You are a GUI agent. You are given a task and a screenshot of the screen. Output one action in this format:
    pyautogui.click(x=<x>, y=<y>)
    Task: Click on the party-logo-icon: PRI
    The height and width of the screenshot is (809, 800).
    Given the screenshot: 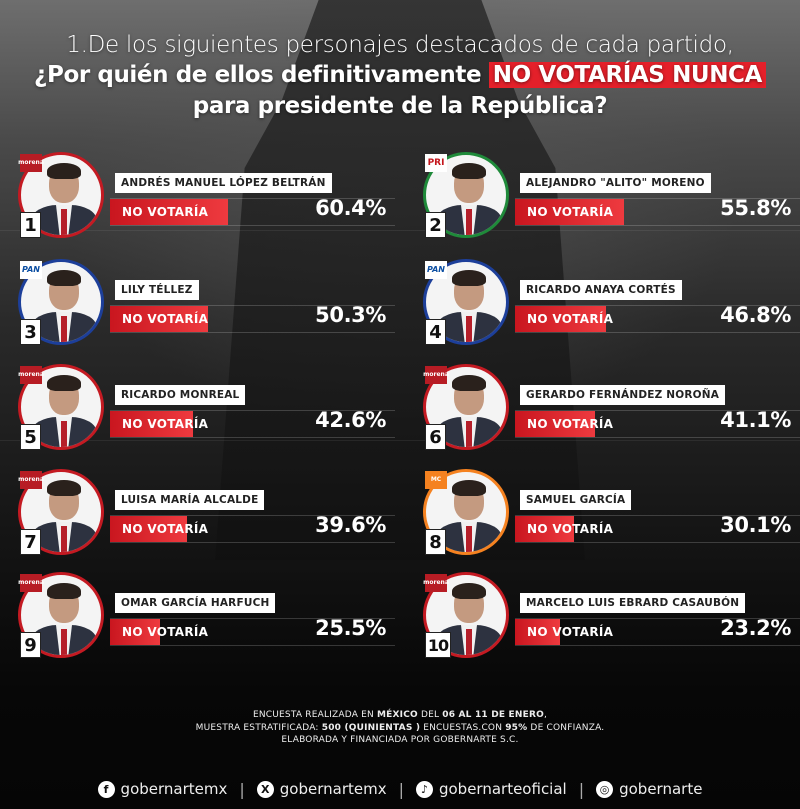 What is the action you would take?
    pyautogui.click(x=436, y=163)
    